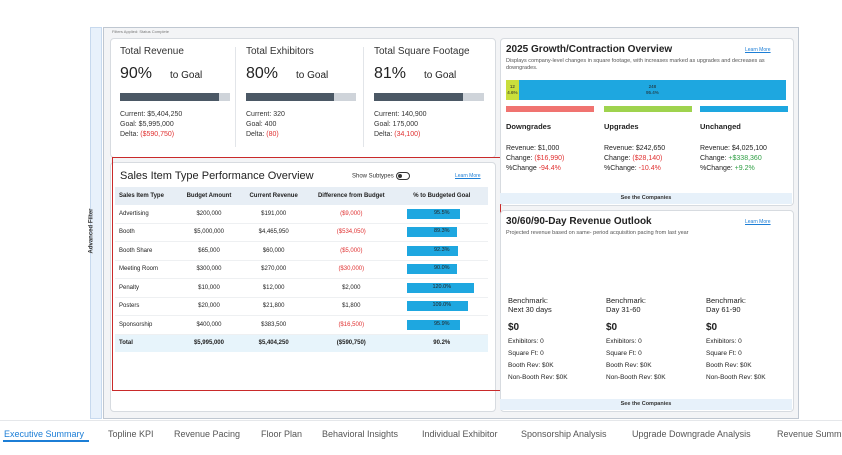 The image size is (842, 455). What do you see at coordinates (209, 343) in the screenshot?
I see `cell-budget: $5,995,000` at bounding box center [209, 343].